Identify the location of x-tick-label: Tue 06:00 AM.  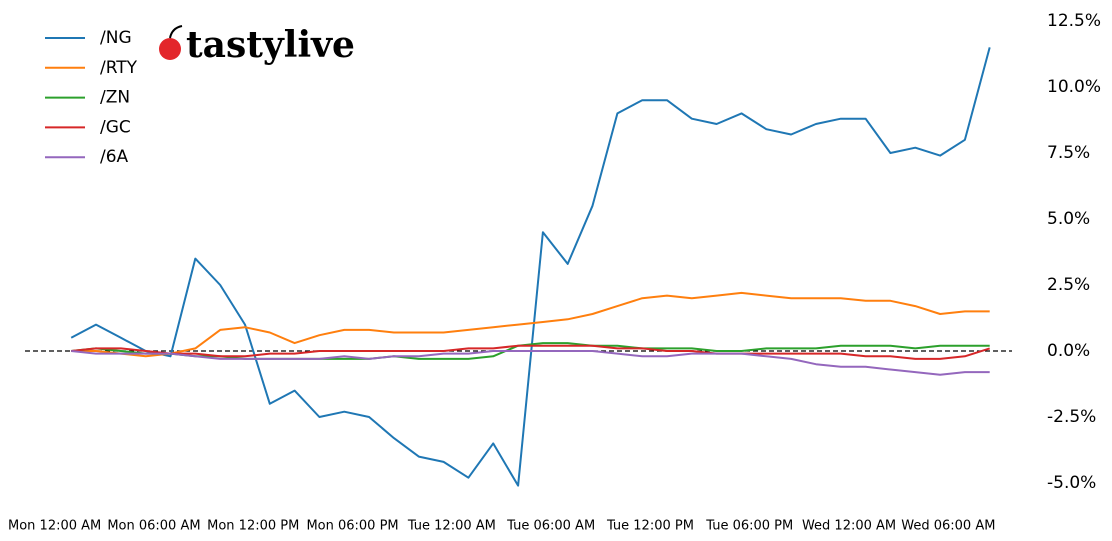
(550, 526).